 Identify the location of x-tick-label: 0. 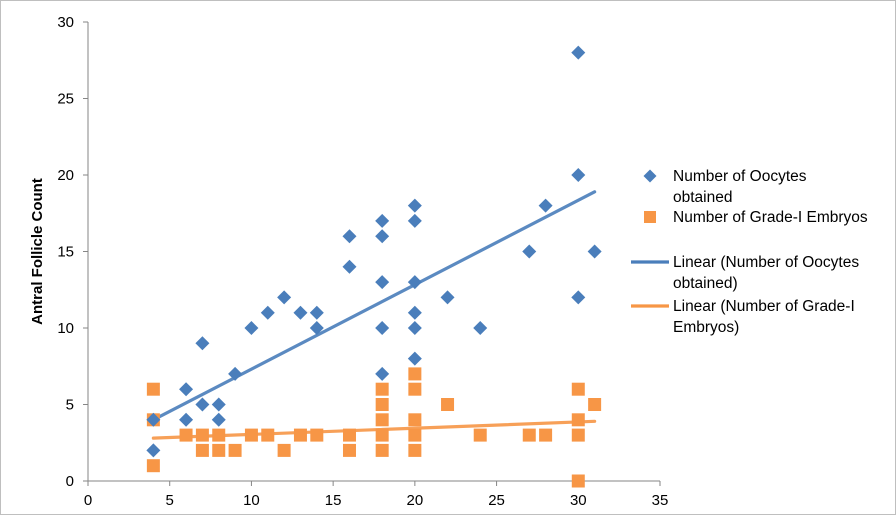
(88, 500).